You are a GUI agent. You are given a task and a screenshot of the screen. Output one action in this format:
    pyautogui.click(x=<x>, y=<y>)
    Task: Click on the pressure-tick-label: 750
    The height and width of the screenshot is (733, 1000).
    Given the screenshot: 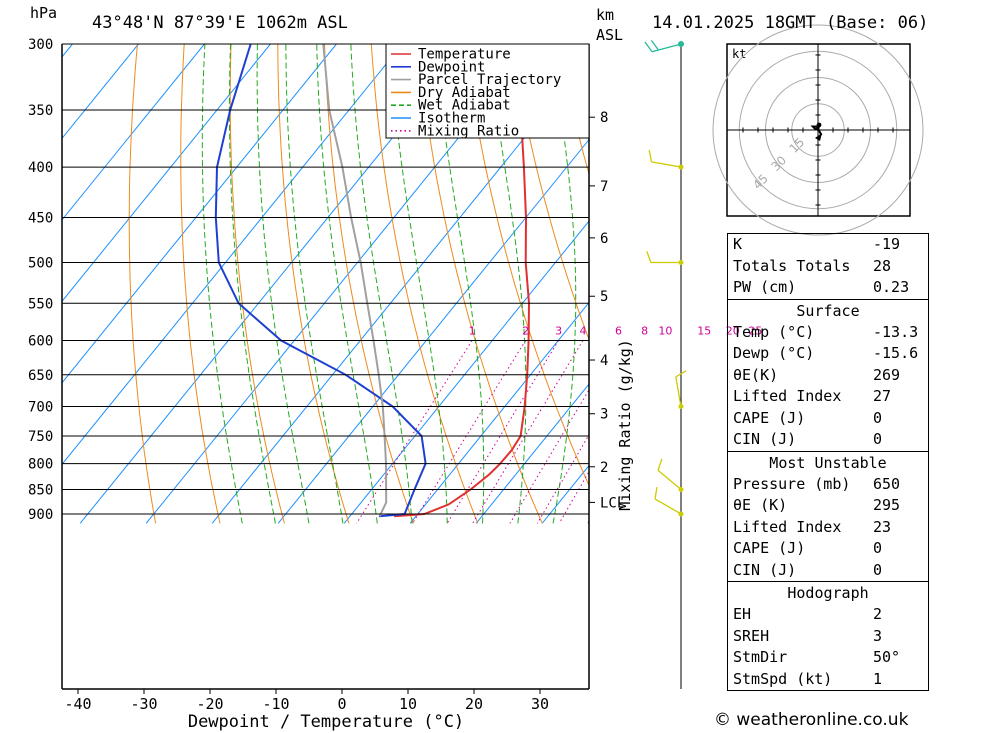 What is the action you would take?
    pyautogui.click(x=40, y=437)
    